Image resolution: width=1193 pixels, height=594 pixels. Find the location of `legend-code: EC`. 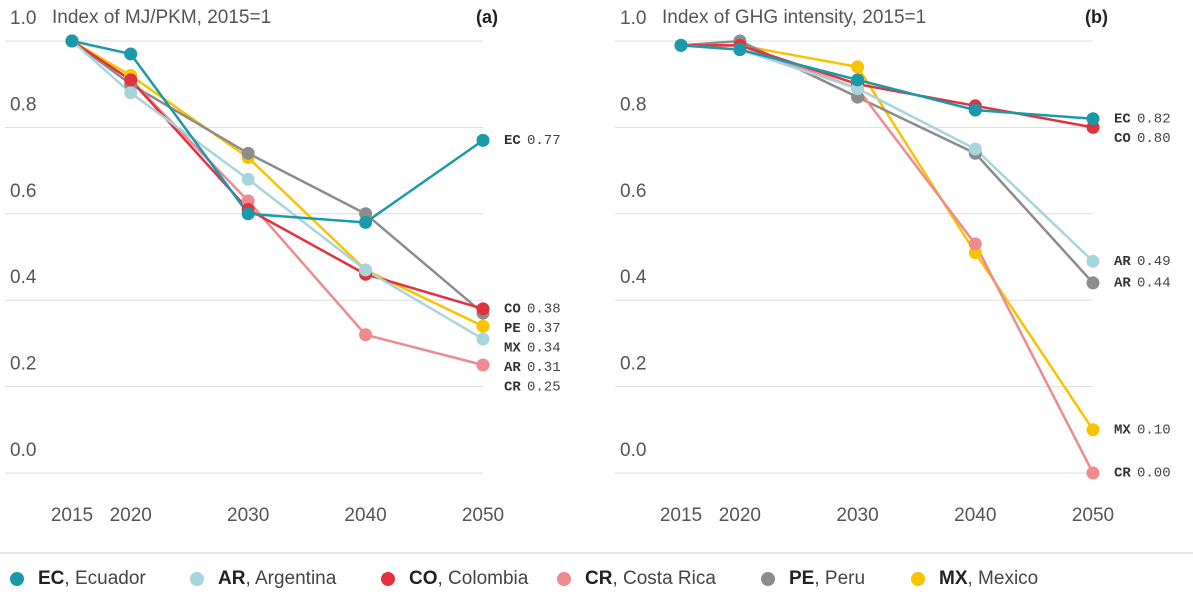

legend-code: EC is located at coordinates (51, 578).